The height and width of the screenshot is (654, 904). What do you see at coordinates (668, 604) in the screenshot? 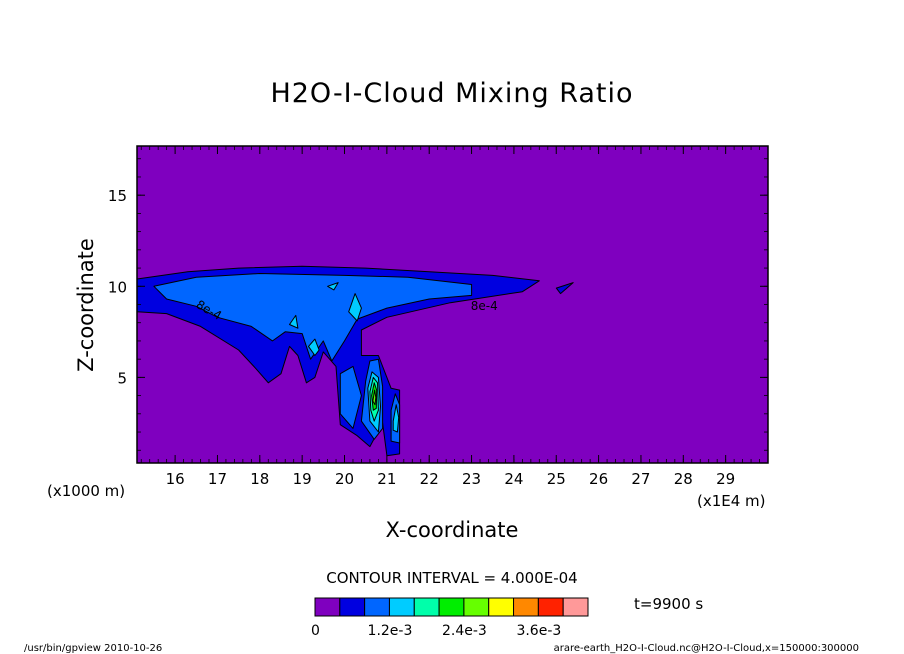
I see `time-label: t=9900 s` at bounding box center [668, 604].